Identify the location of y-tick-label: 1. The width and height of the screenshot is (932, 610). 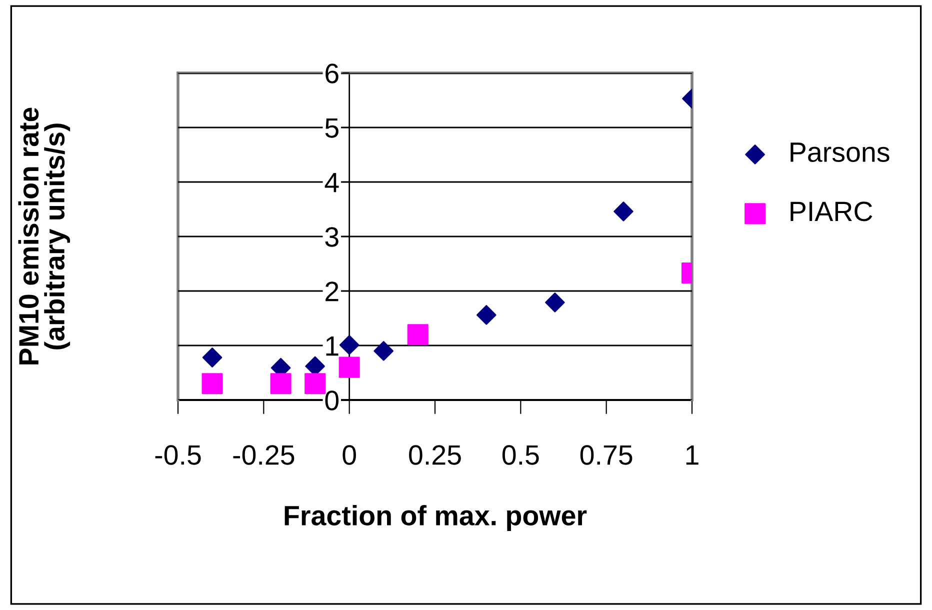
(332, 346).